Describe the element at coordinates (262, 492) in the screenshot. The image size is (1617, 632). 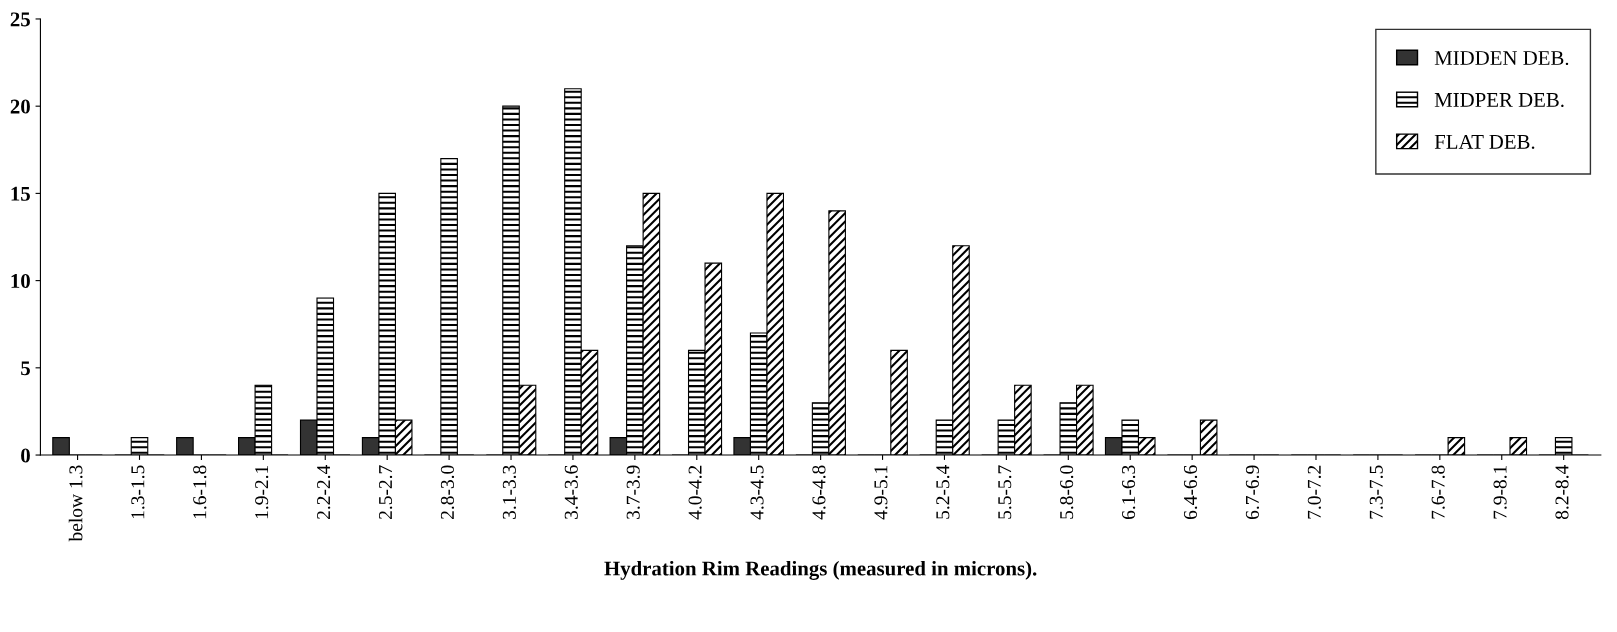
I see `x-tick-label: 1.9-2.1` at that location.